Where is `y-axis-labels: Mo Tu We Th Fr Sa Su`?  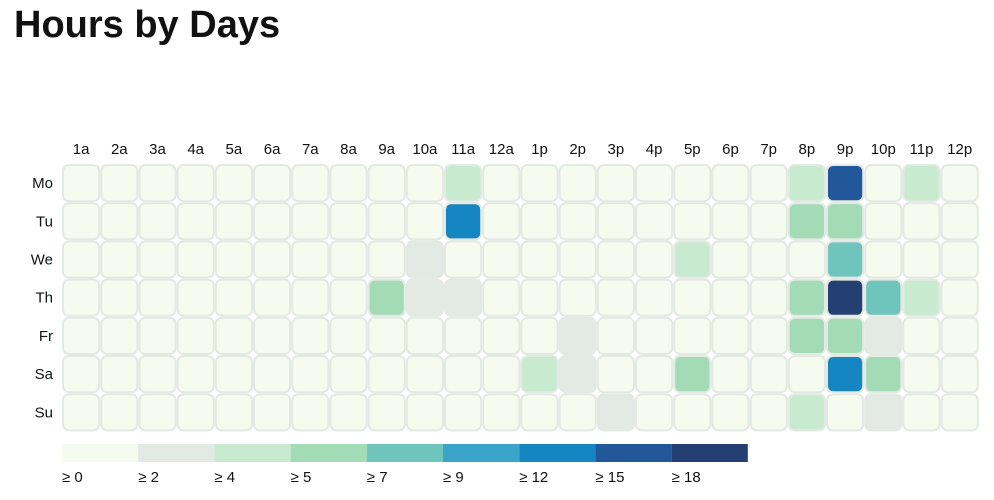 y-axis-labels: Mo Tu We Th Fr Sa Su is located at coordinates (42, 298).